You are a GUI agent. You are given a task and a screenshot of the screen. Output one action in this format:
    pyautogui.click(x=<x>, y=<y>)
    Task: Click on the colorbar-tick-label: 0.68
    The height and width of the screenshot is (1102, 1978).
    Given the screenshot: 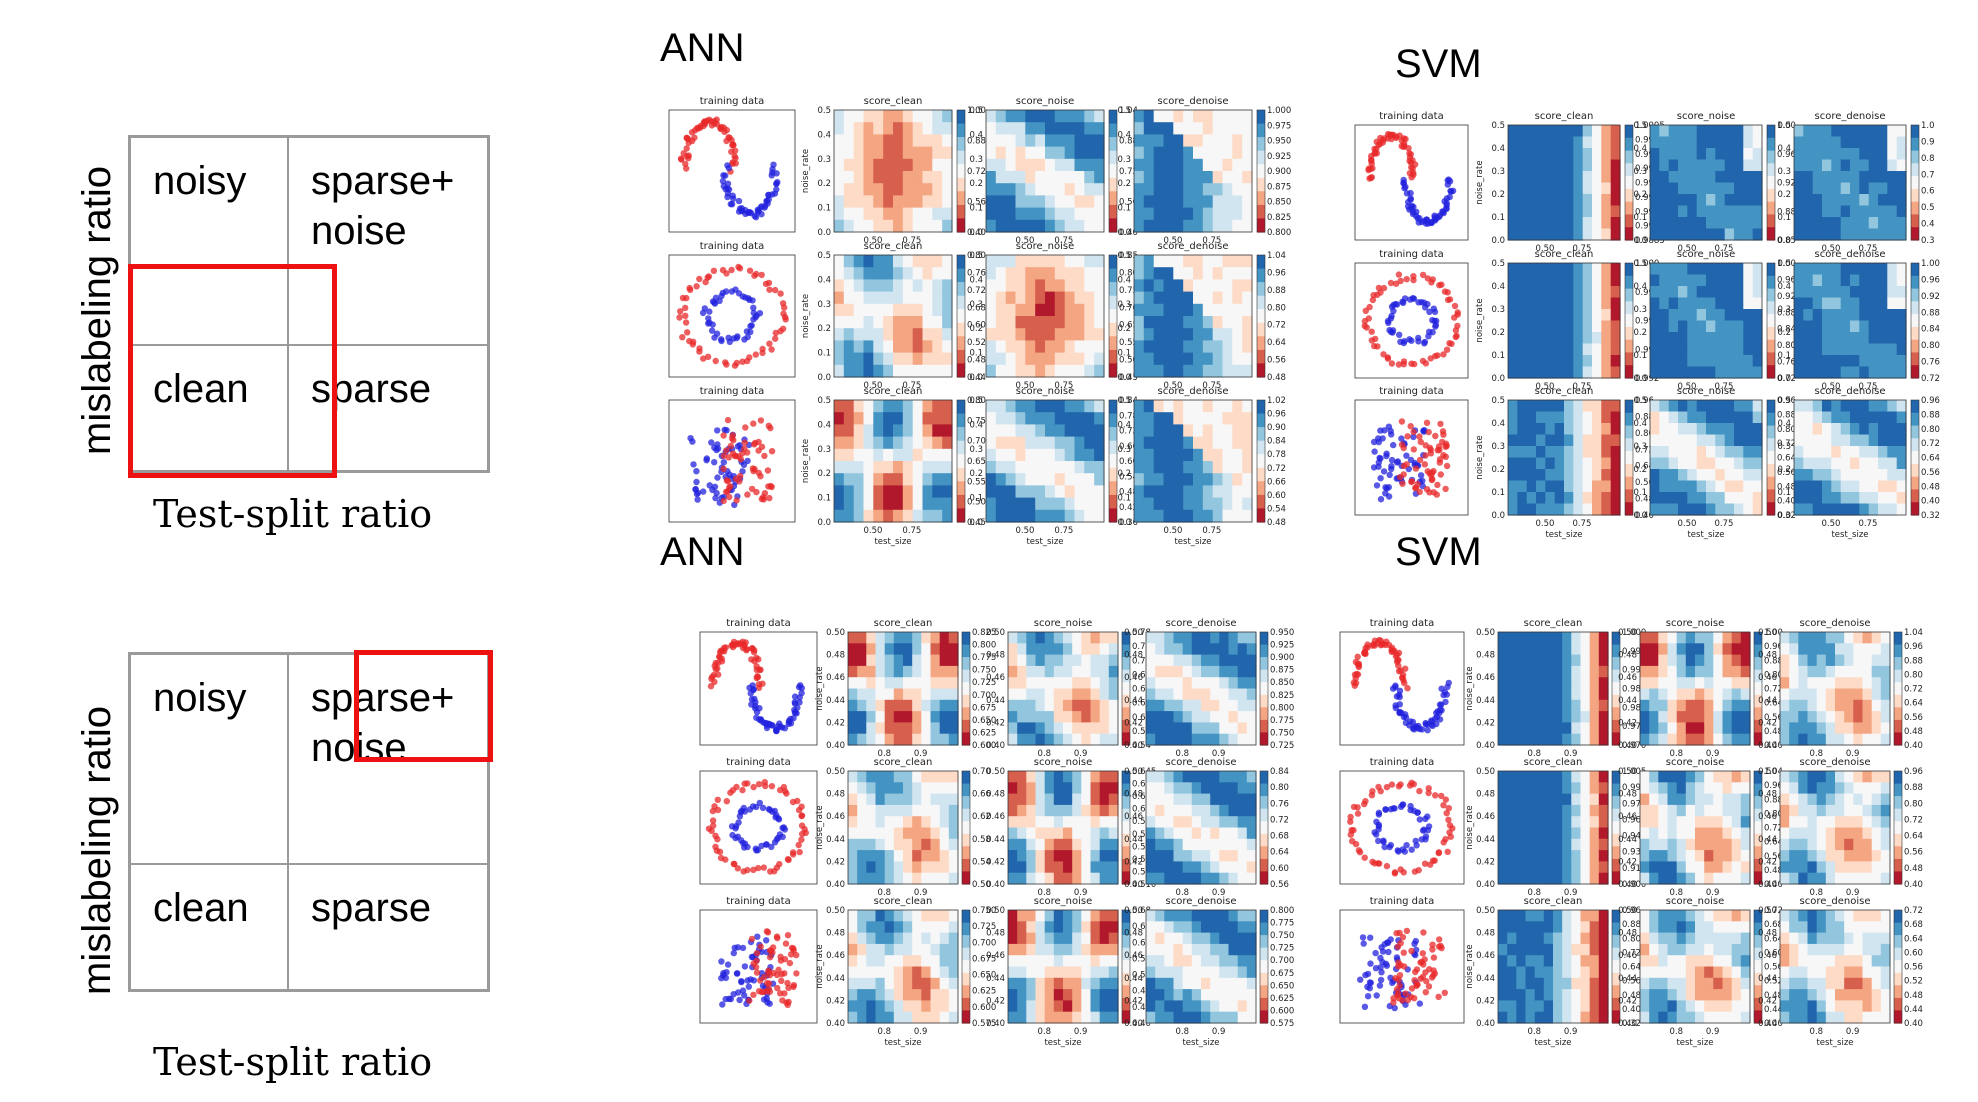 What is the action you would take?
    pyautogui.click(x=976, y=308)
    